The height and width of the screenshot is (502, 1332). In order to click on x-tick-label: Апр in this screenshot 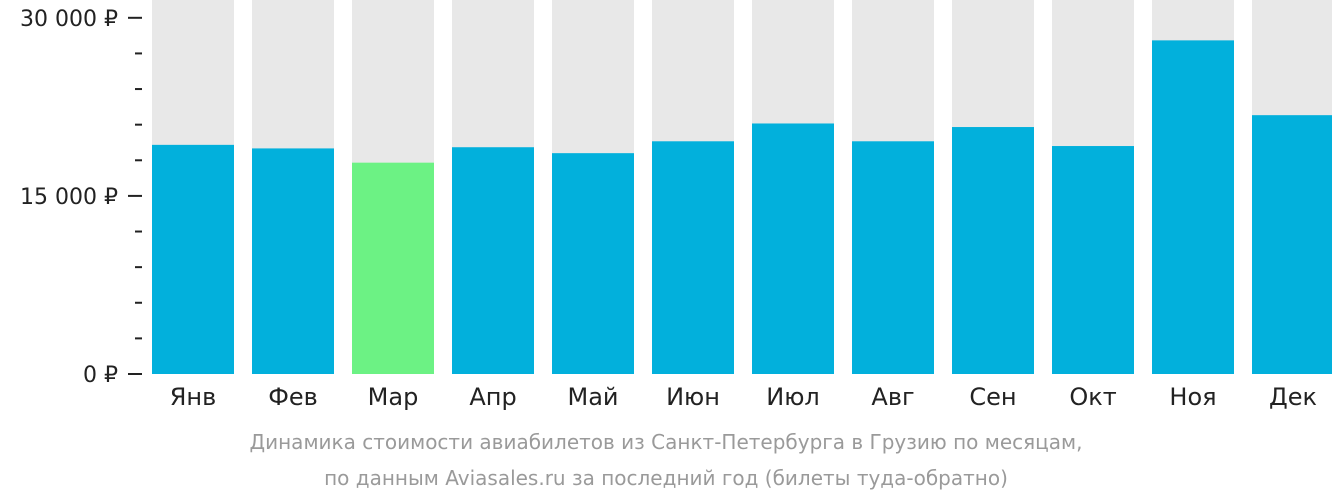, I will do `click(492, 397)`.